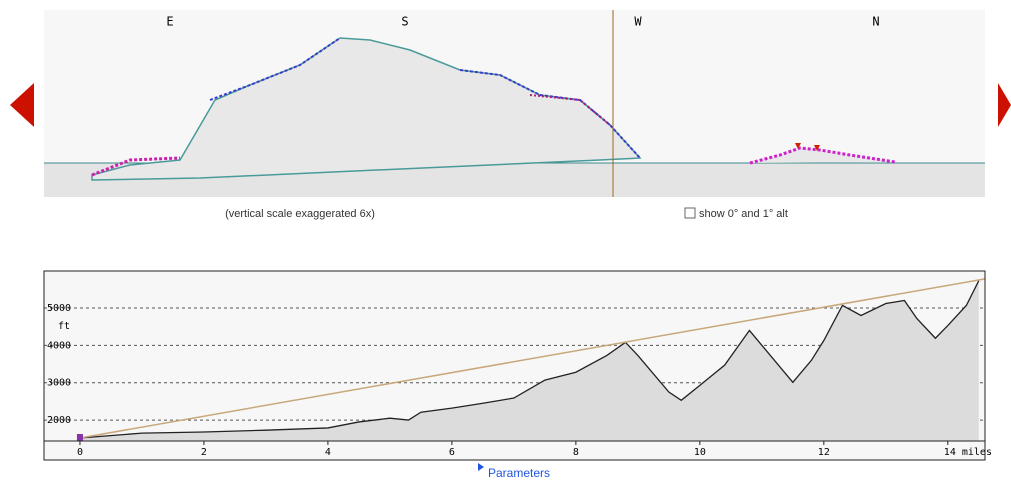 The width and height of the screenshot is (1011, 485). I want to click on x-tick-label: 4, so click(328, 452).